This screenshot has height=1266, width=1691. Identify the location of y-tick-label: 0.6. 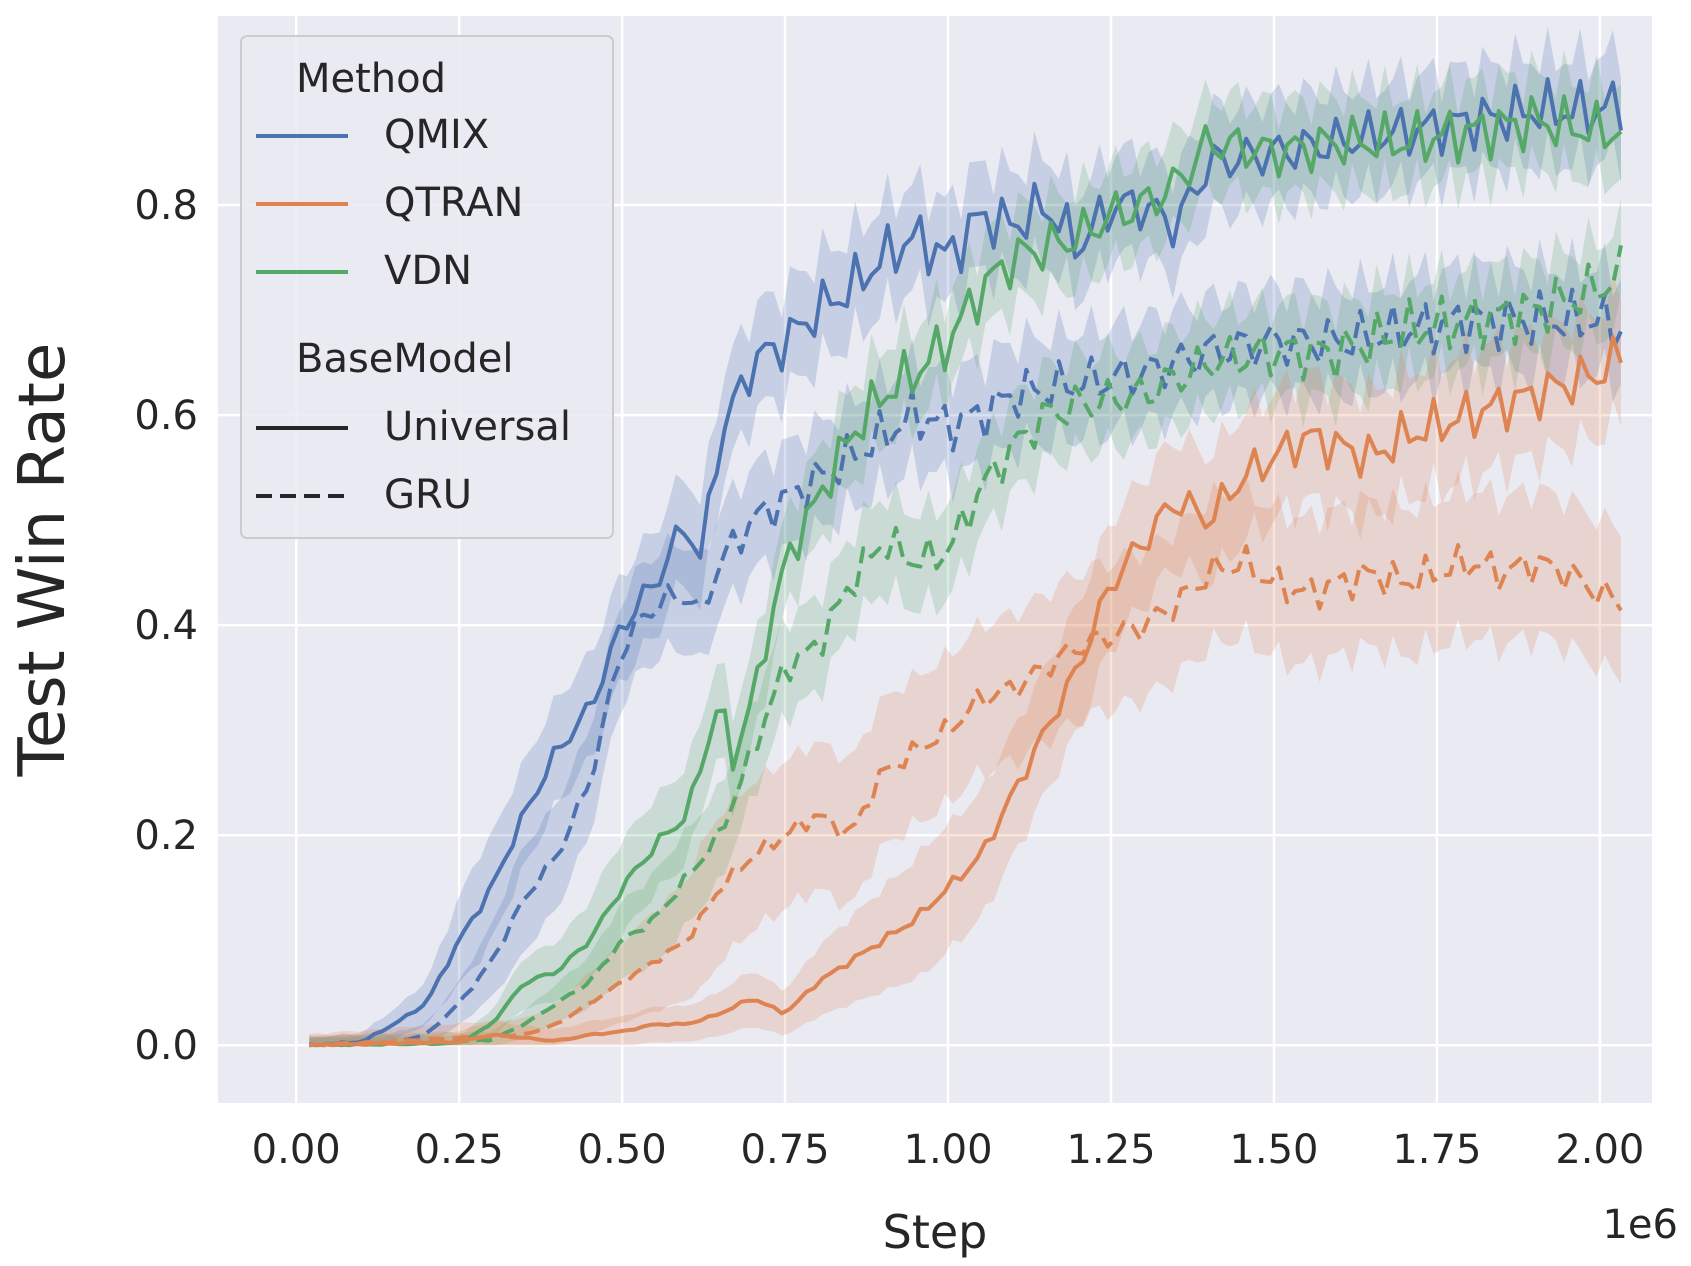
(166, 416).